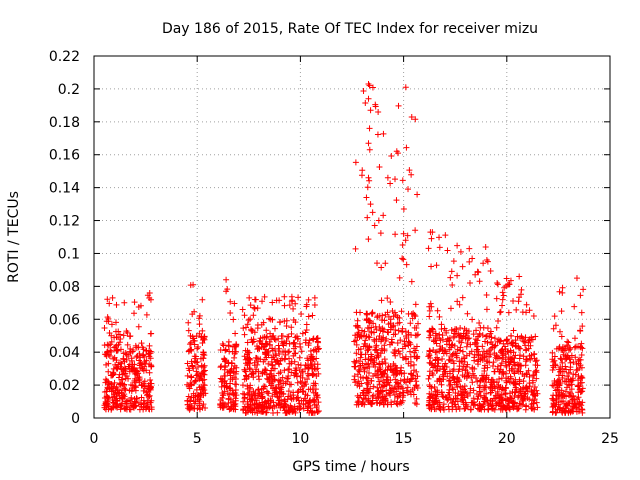 This screenshot has height=480, width=640. What do you see at coordinates (64, 189) in the screenshot?
I see `y-tick-label: 0.14` at bounding box center [64, 189].